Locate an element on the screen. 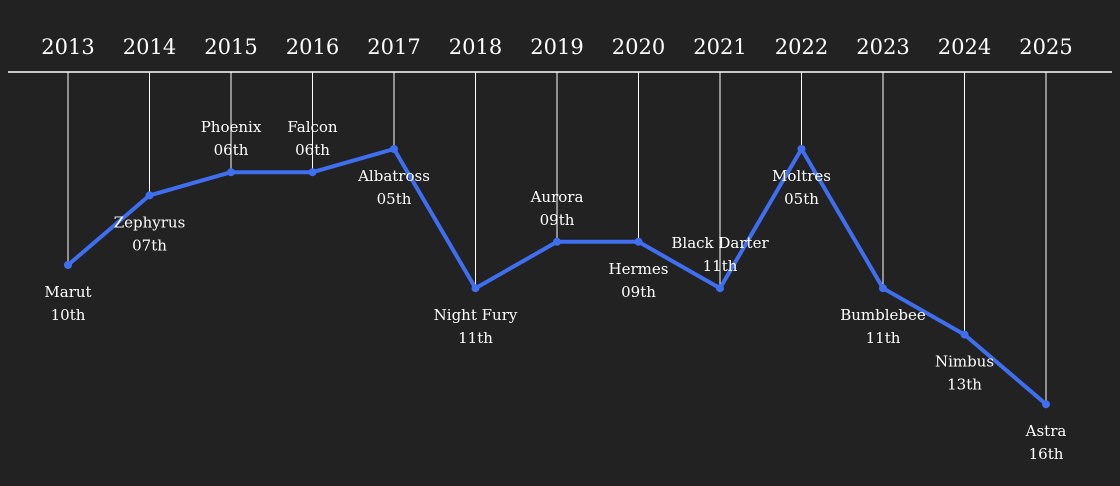 The height and width of the screenshot is (486, 1120). year-label: 2023 is located at coordinates (882, 47).